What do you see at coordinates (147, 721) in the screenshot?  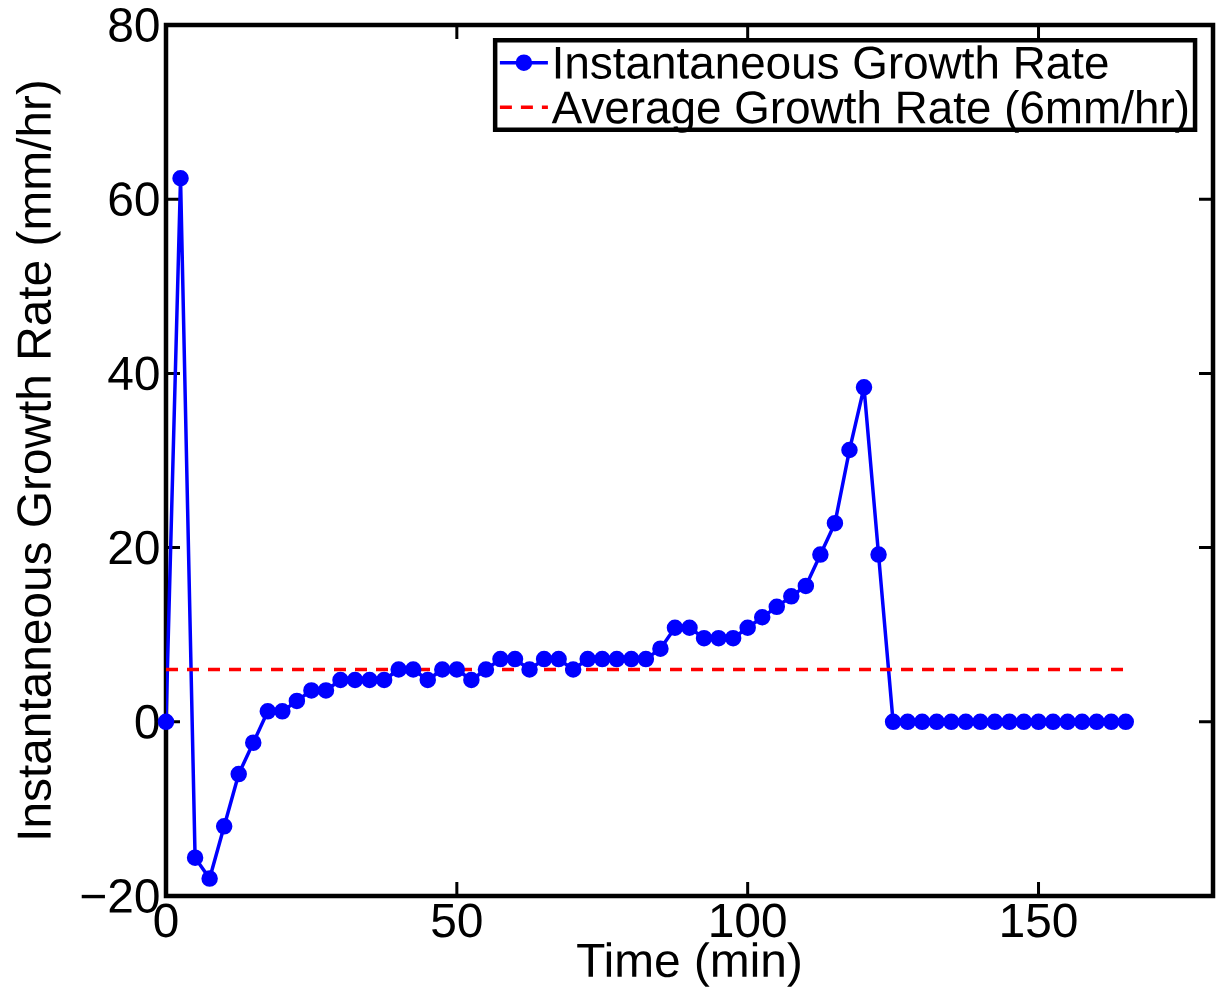 I see `y-tick-label: 0` at bounding box center [147, 721].